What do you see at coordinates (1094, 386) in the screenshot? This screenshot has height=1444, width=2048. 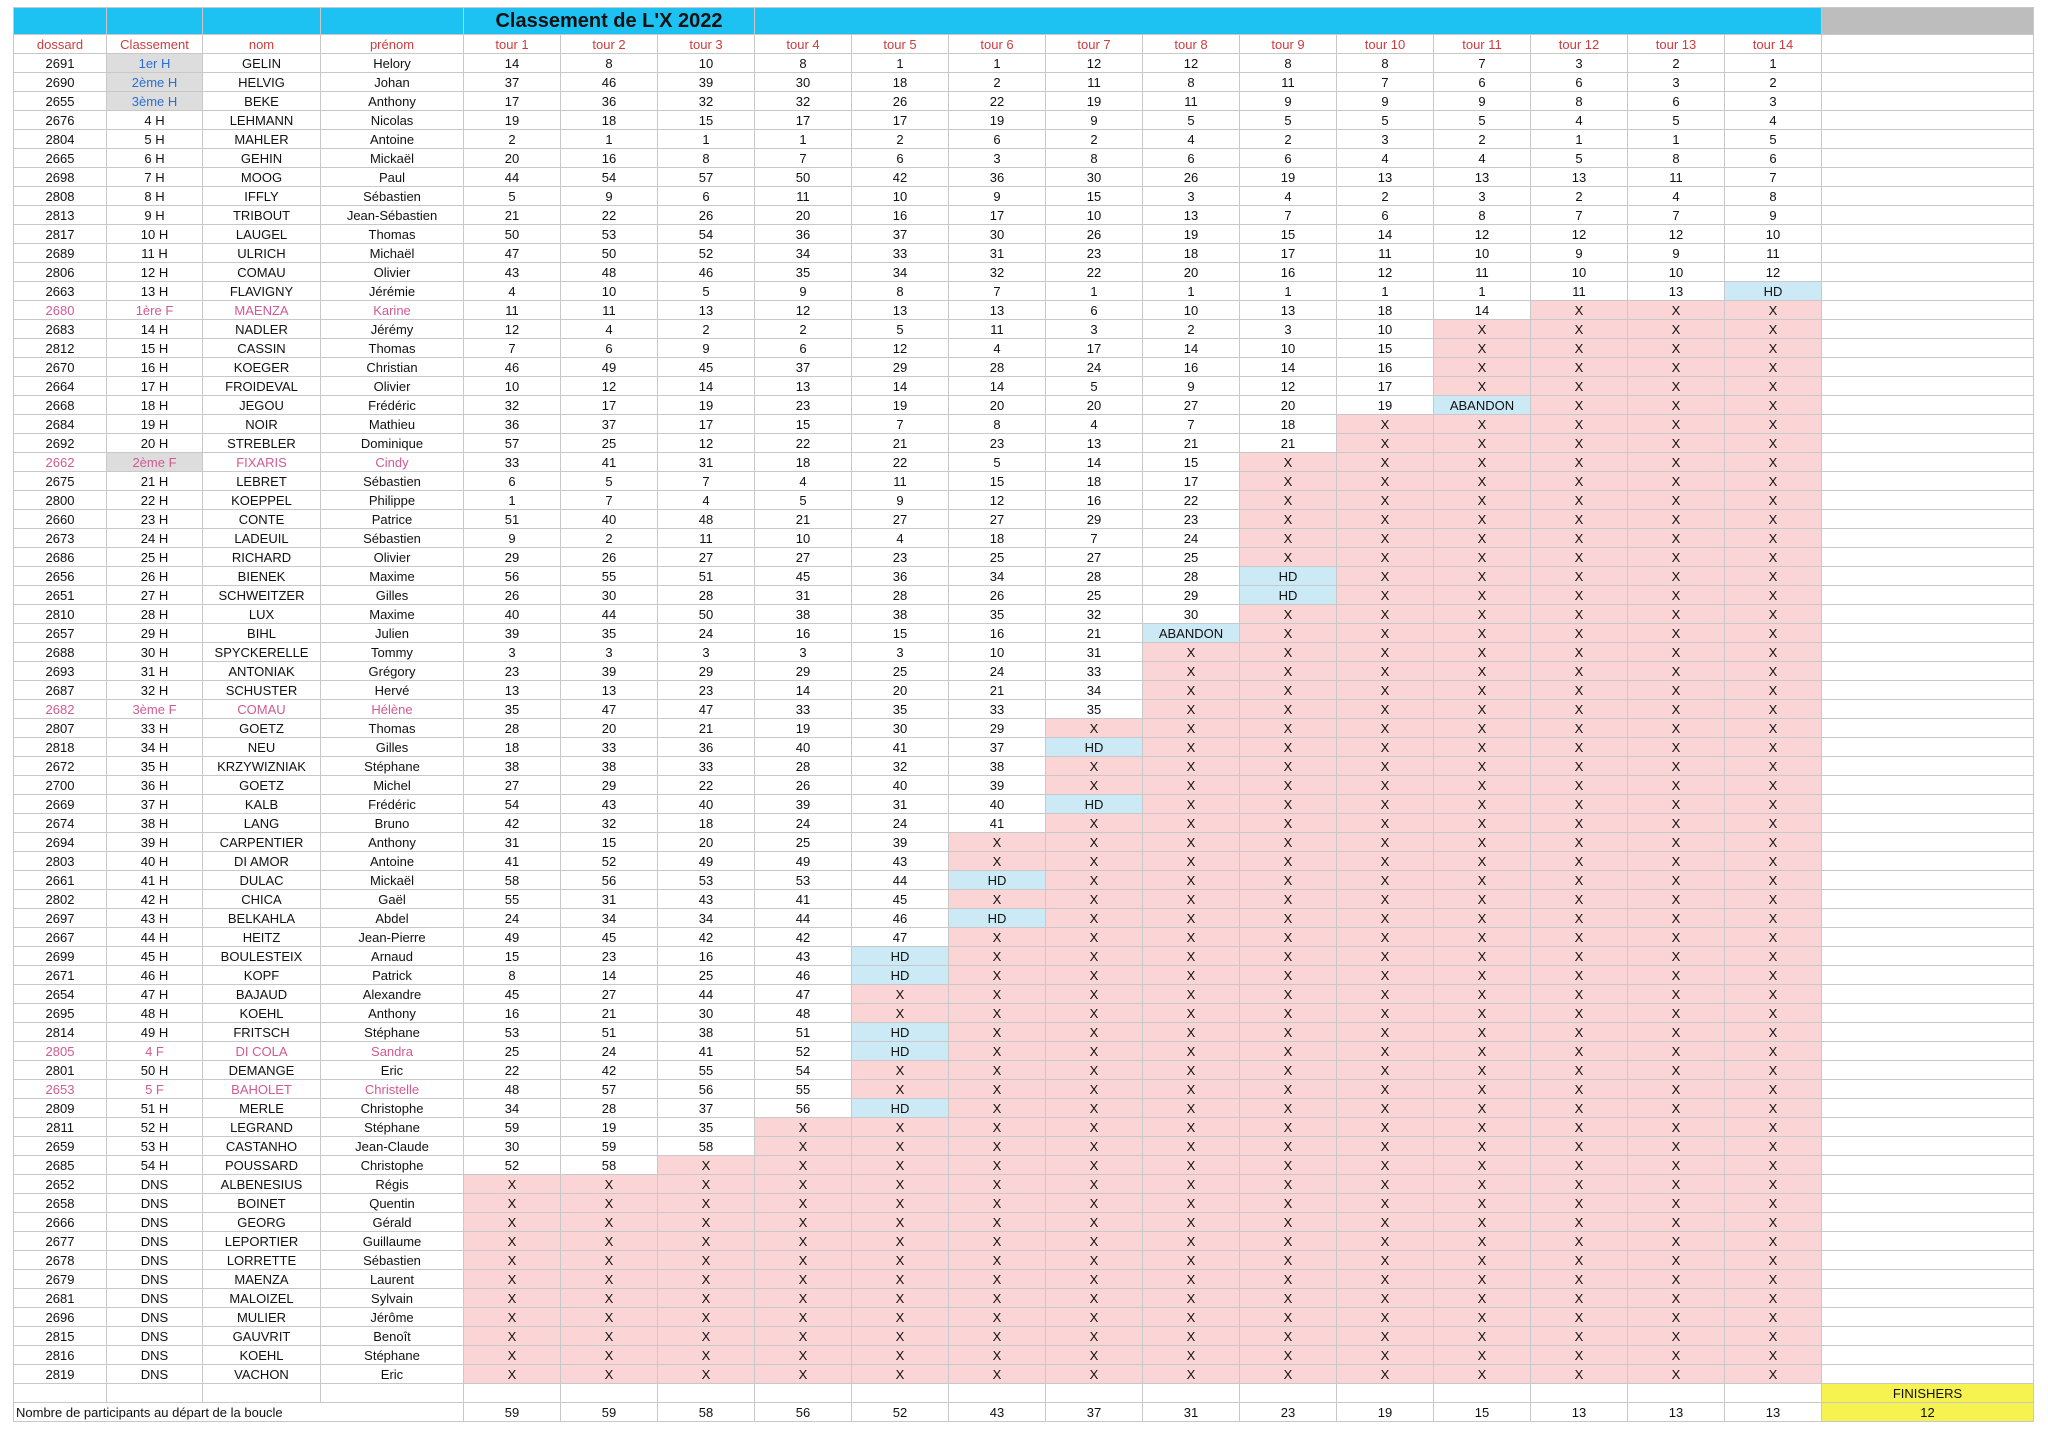 I see `lap-cell: 5` at bounding box center [1094, 386].